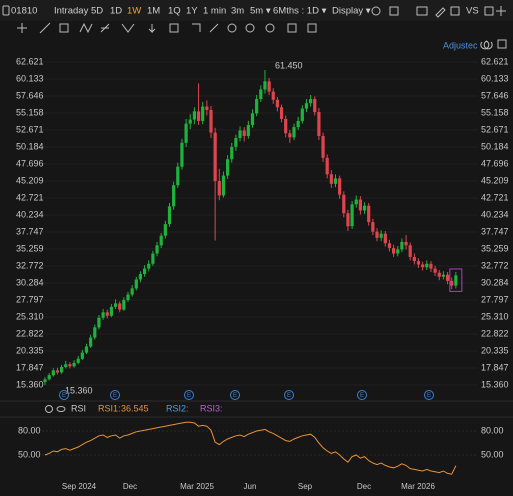 Image resolution: width=513 pixels, height=496 pixels. I want to click on y-tick-label: 22.822, so click(495, 333).